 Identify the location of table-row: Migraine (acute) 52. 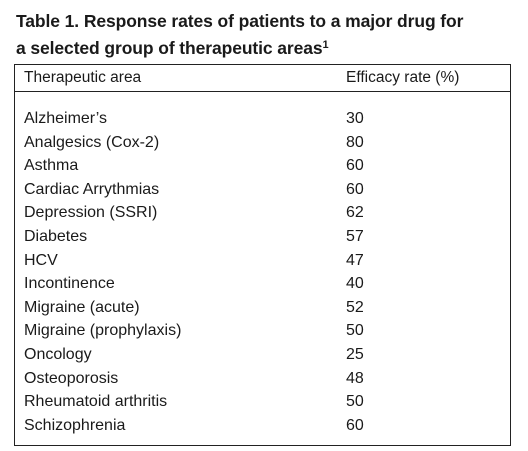
(262, 310).